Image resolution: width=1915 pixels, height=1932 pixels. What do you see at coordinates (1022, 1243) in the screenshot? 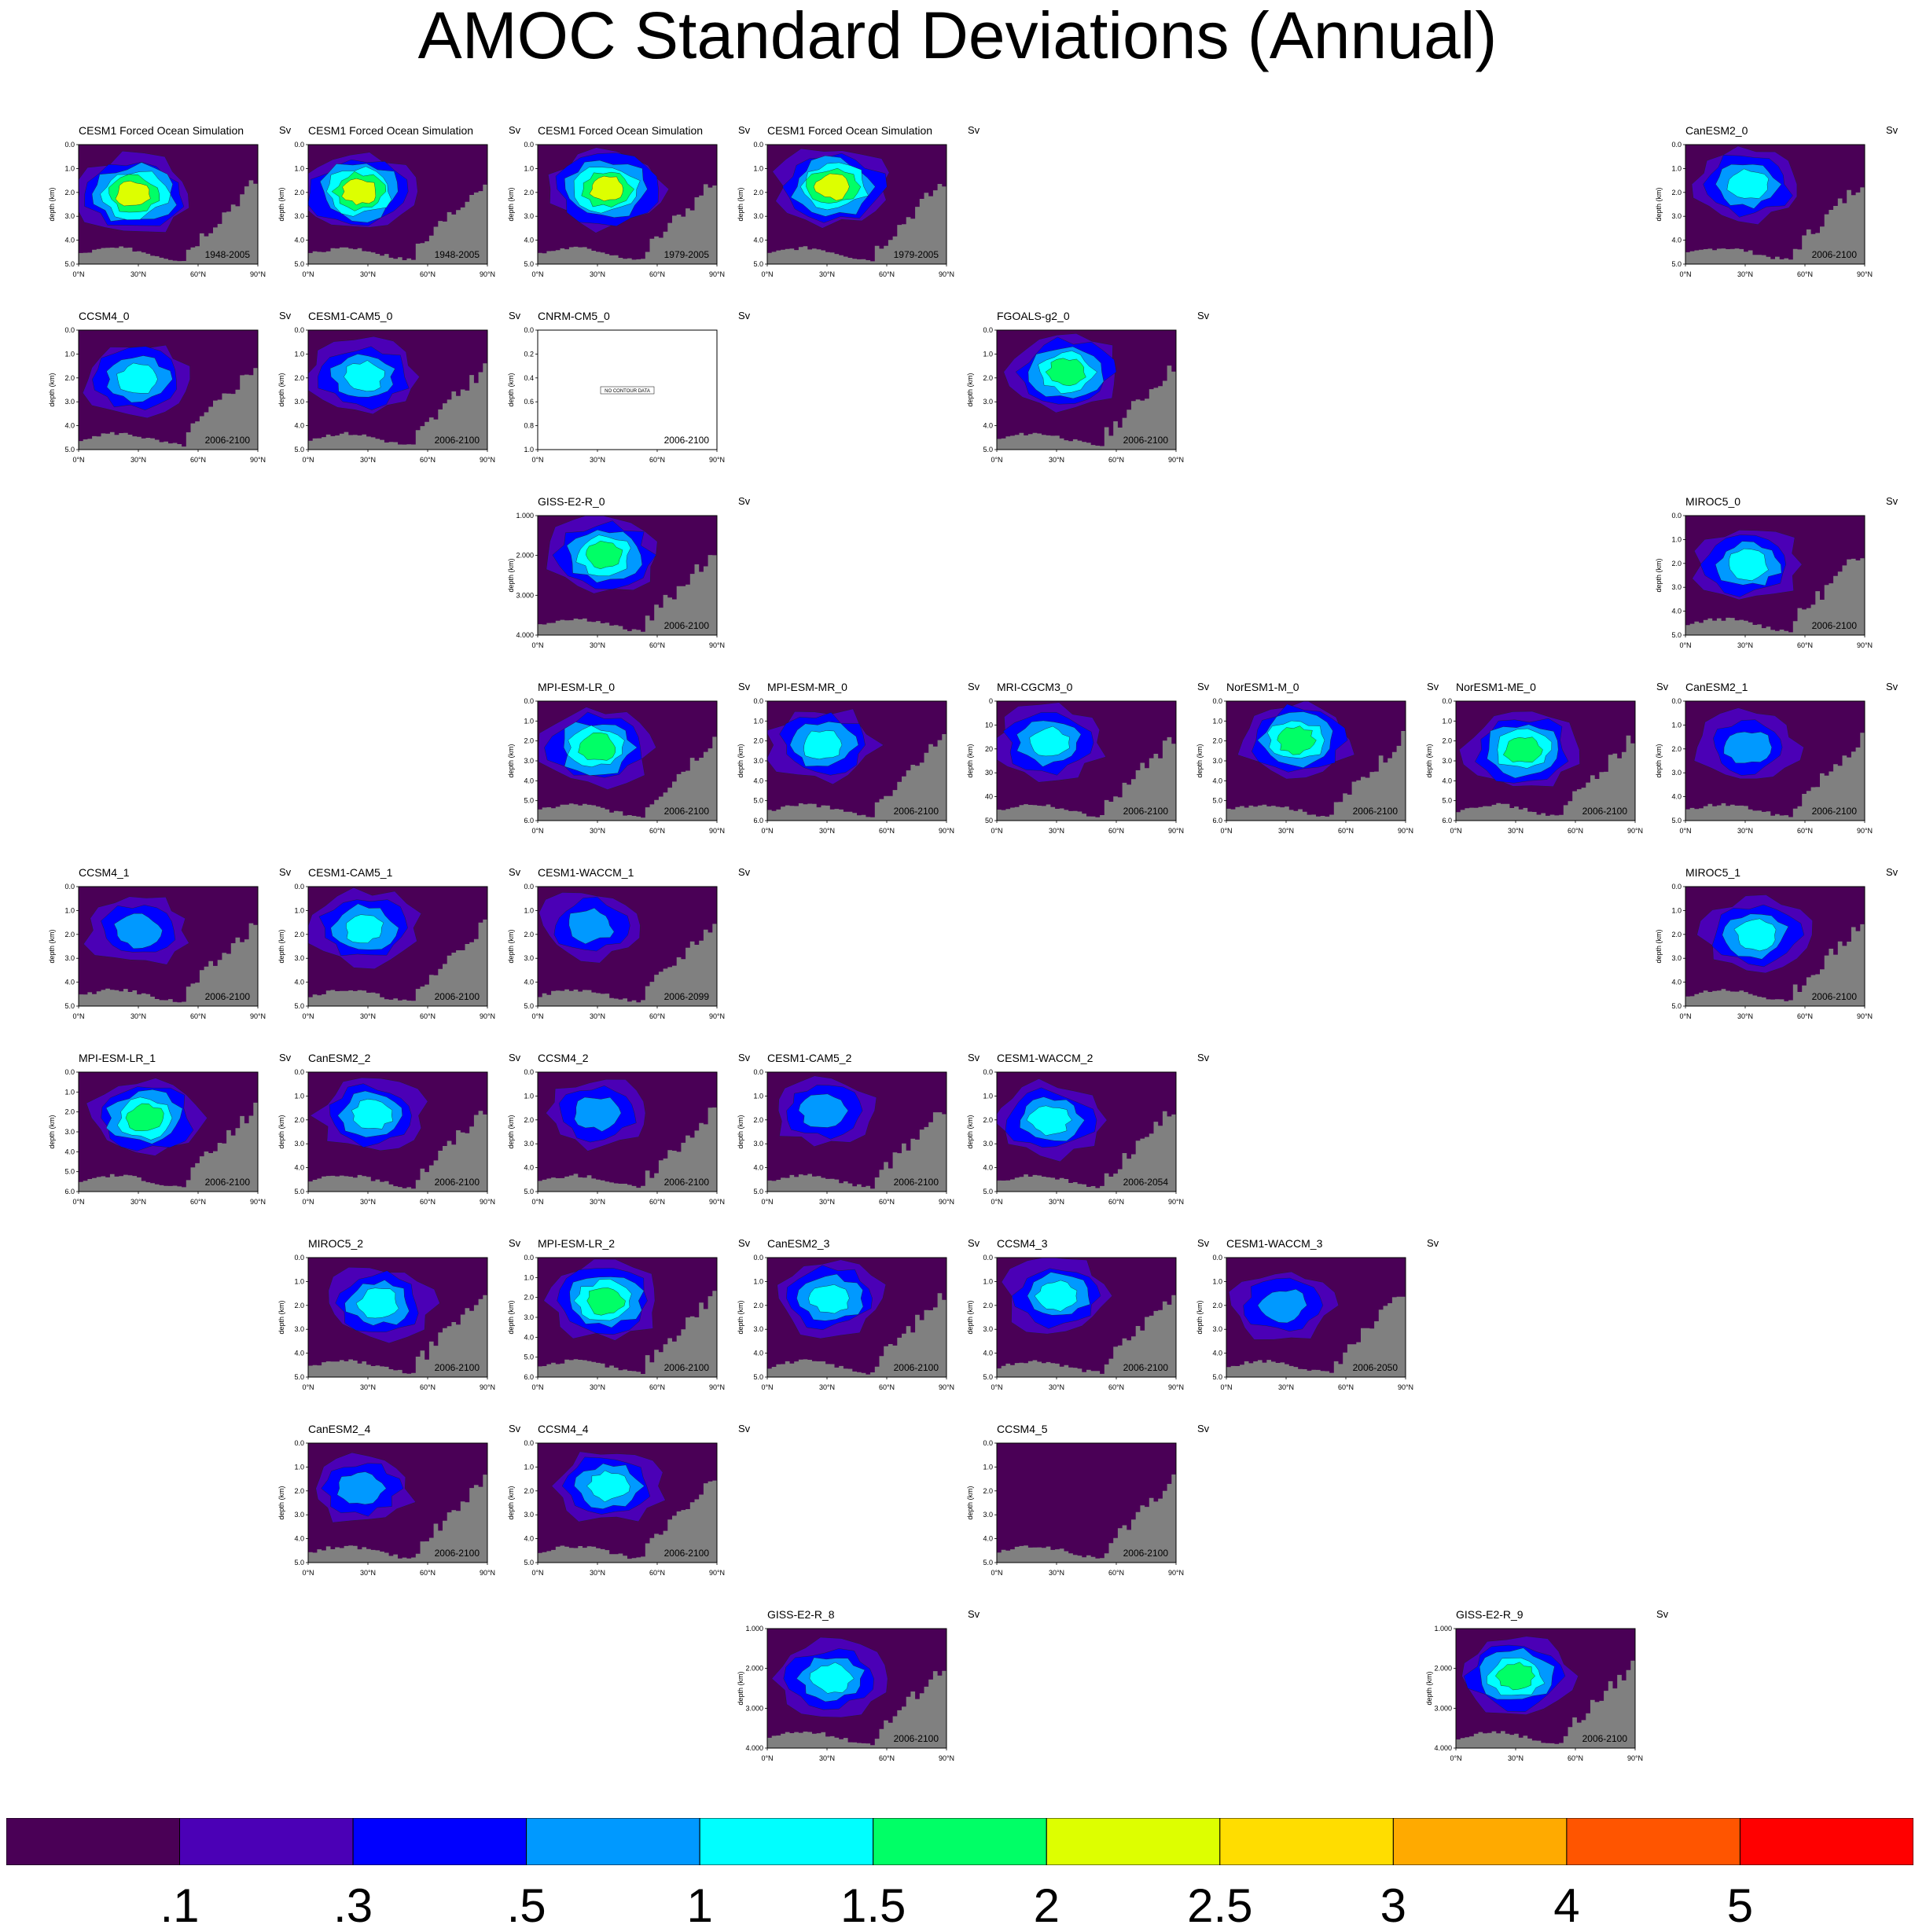
I see `panel-title: CCSM4_3` at bounding box center [1022, 1243].